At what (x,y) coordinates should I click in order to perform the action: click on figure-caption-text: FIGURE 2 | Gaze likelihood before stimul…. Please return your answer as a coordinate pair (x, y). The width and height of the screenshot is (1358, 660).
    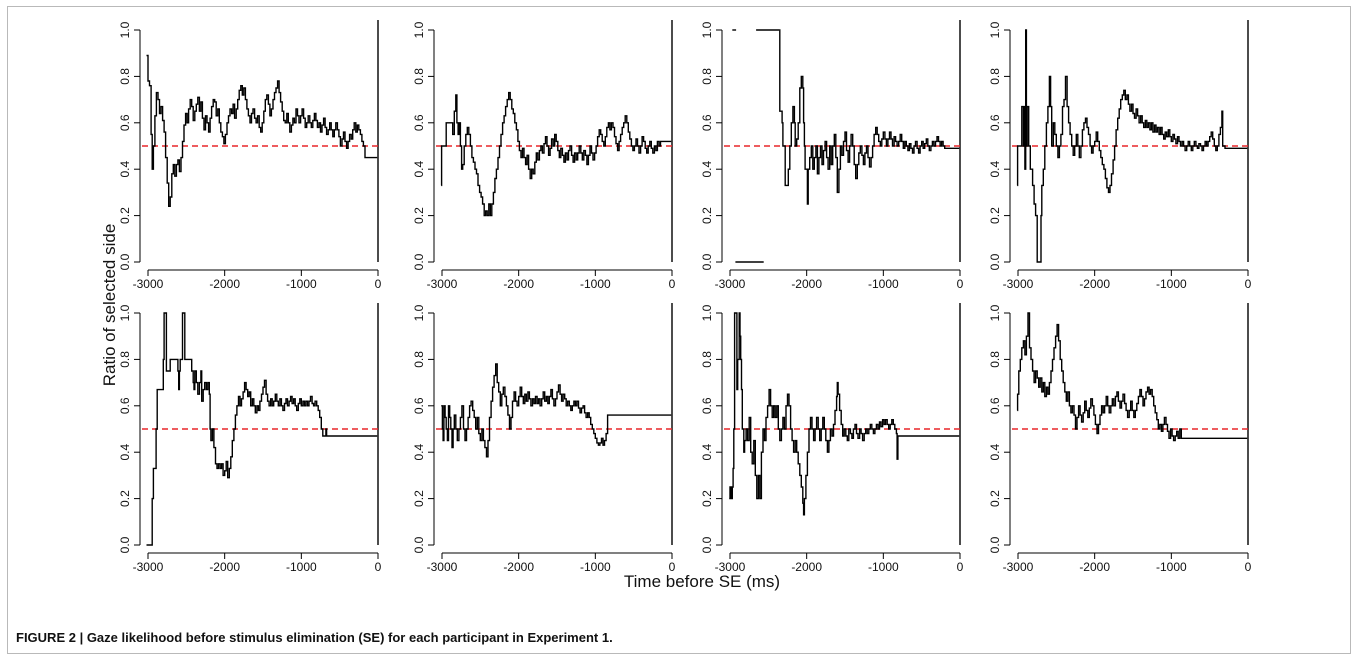
    Looking at the image, I should click on (314, 637).